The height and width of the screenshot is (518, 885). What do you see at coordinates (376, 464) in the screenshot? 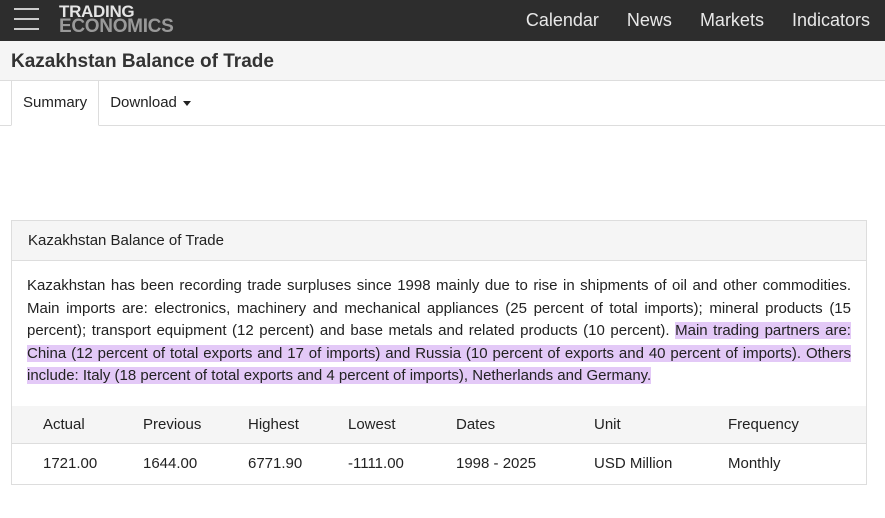
I see `table-cell: -1111.00` at bounding box center [376, 464].